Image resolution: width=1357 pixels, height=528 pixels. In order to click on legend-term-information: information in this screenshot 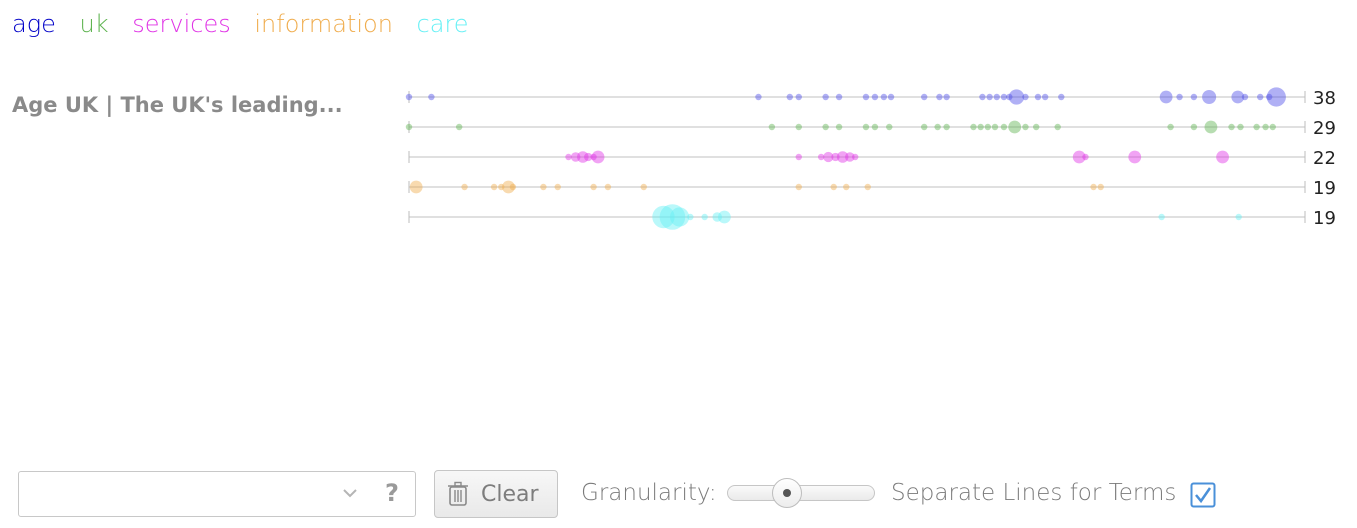, I will do `click(323, 24)`.